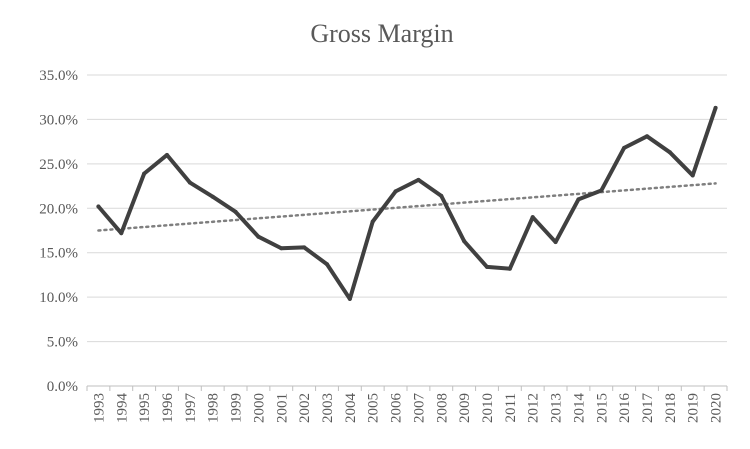 Image resolution: width=750 pixels, height=449 pixels. I want to click on x-tick-label: 1996, so click(168, 408).